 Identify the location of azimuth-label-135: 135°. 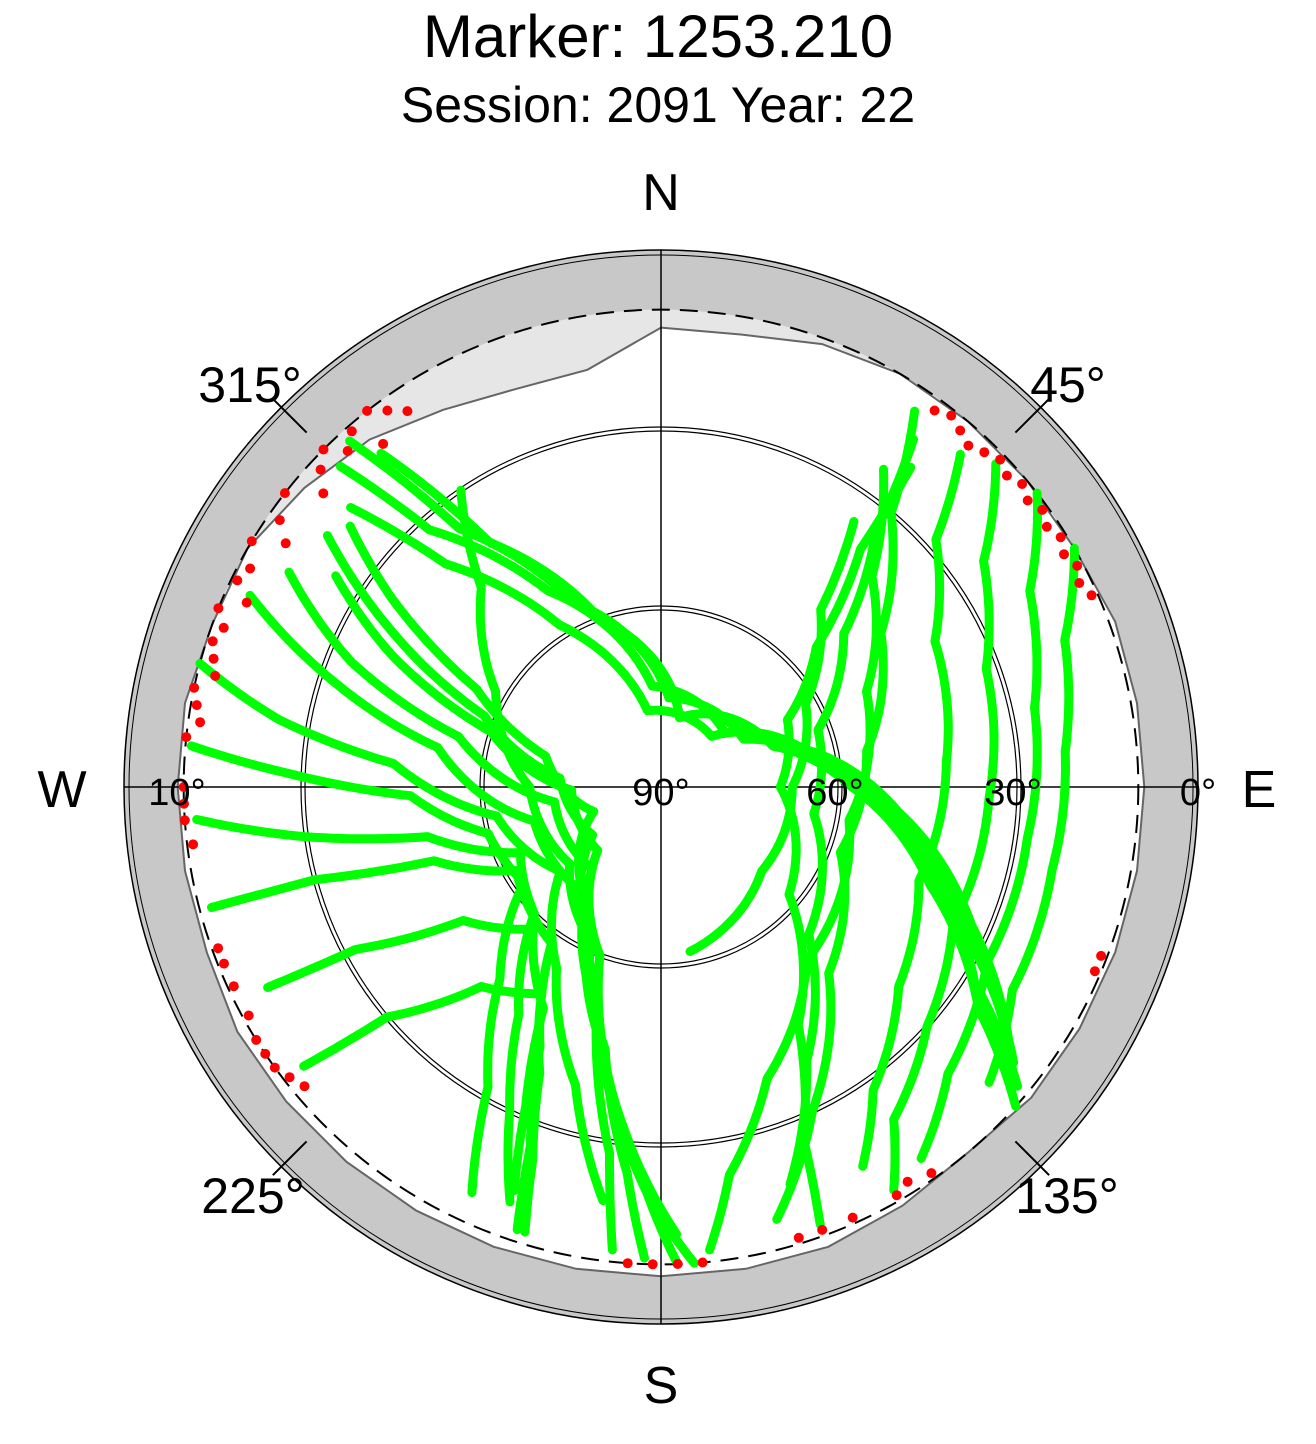
(1066, 1196).